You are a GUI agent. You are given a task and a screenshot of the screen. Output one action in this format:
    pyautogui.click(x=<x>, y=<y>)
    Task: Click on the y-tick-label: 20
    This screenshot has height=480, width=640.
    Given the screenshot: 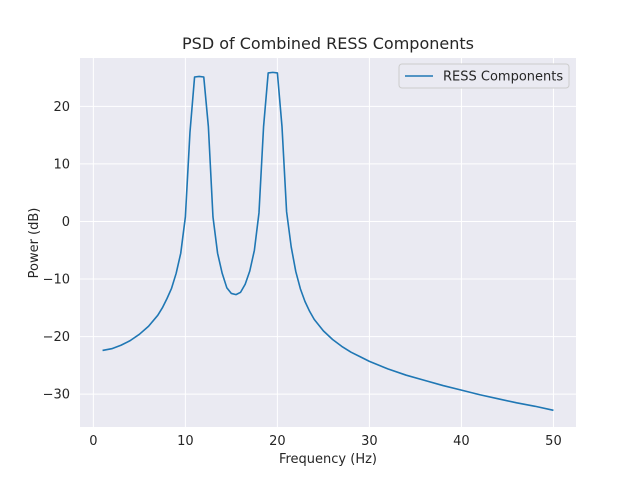 What is the action you would take?
    pyautogui.click(x=61, y=107)
    